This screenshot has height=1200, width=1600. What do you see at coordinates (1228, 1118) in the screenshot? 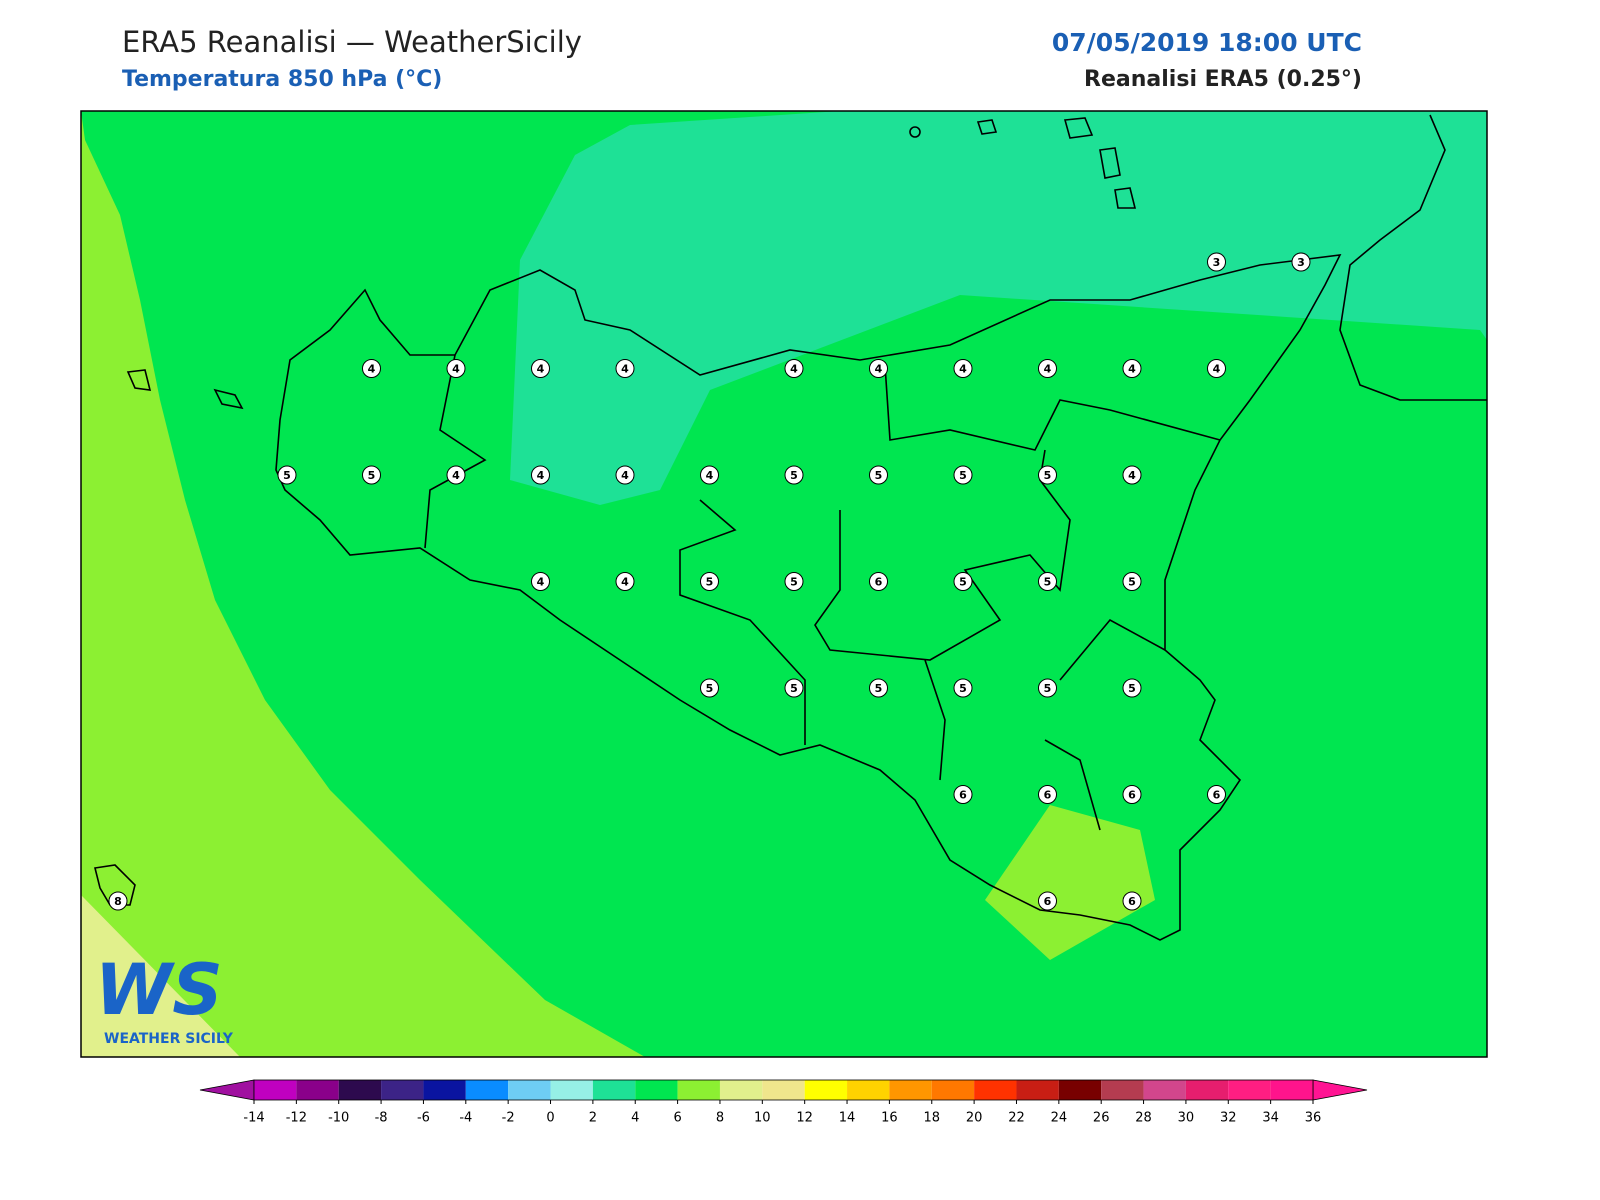
I see `colorbar-tick-label: 32` at bounding box center [1228, 1118].